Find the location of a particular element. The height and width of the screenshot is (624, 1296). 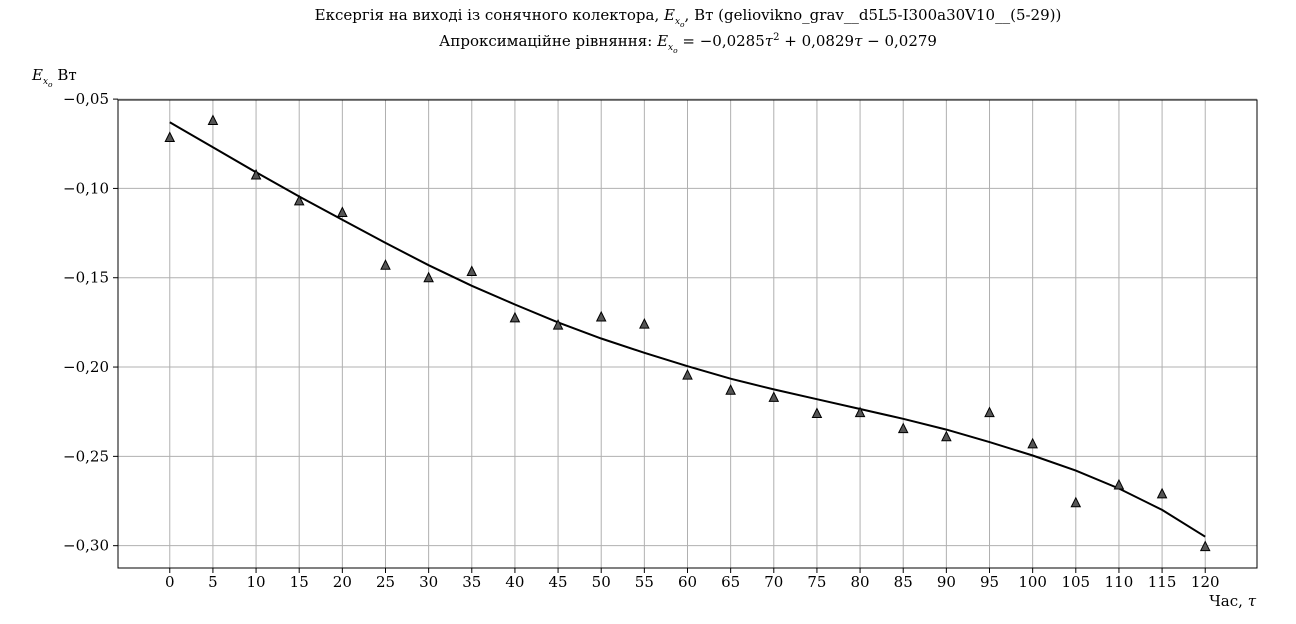

y-tick-label: −0,30 is located at coordinates (86, 546).